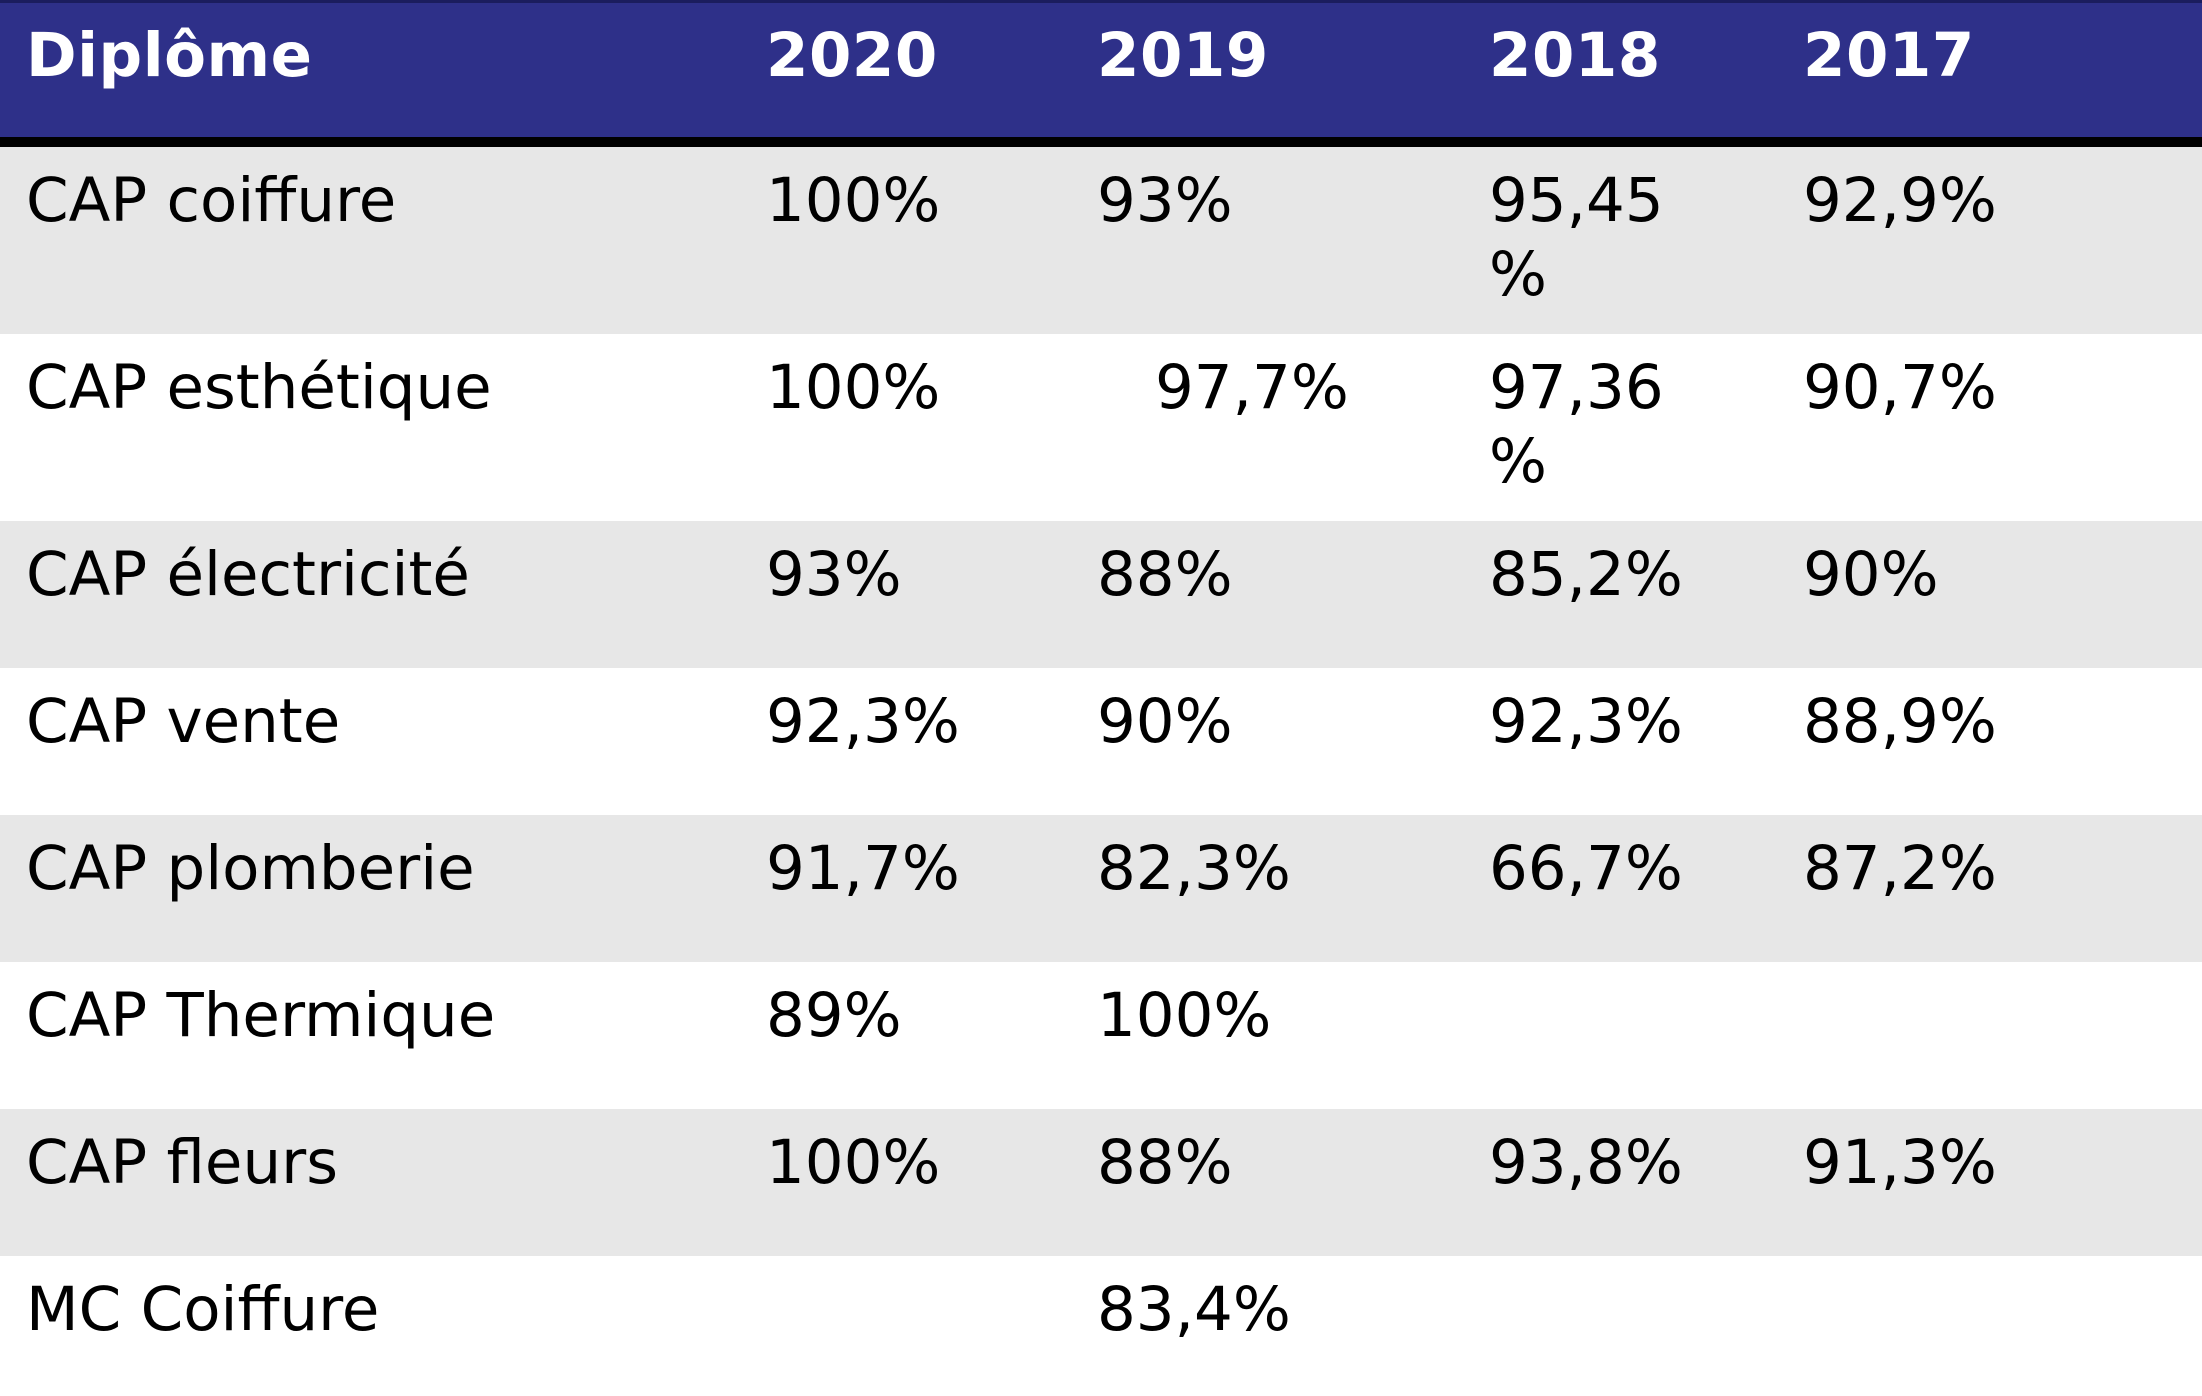 The image size is (2202, 1396). What do you see at coordinates (1165, 200) in the screenshot?
I see `cell-2019: 93%` at bounding box center [1165, 200].